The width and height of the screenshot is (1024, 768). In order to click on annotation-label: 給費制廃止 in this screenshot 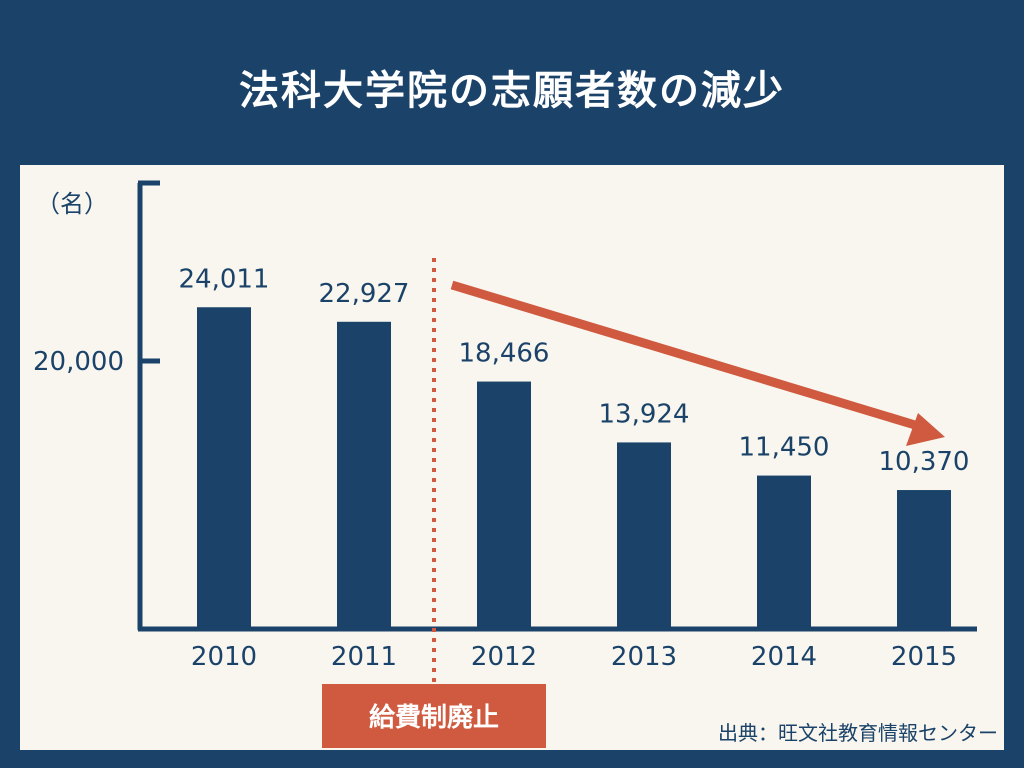, I will do `click(434, 717)`.